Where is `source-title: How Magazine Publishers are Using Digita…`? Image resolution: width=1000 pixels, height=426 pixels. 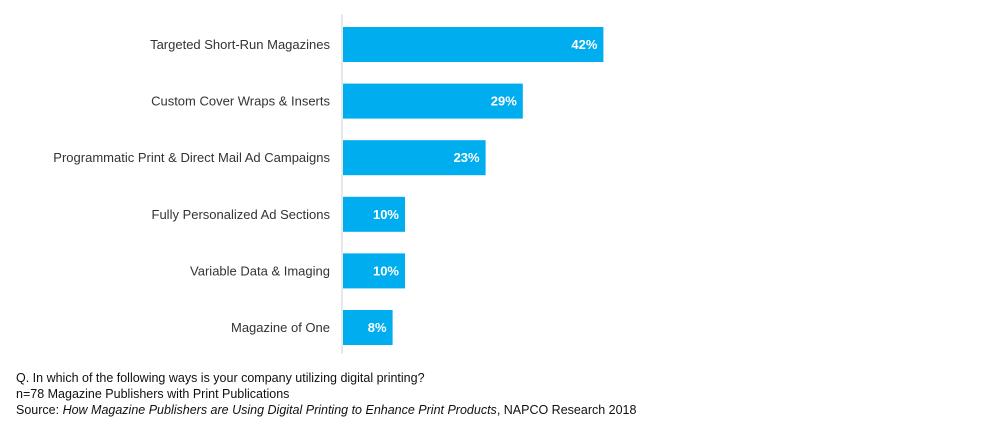 source-title: How Magazine Publishers are Using Digita… is located at coordinates (279, 410).